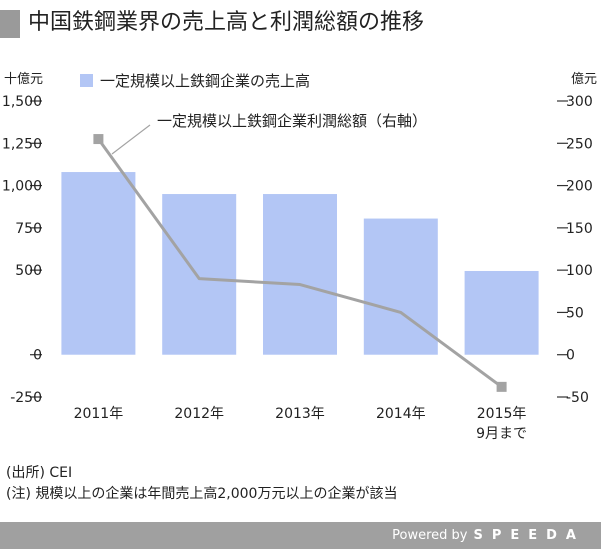 Image resolution: width=601 pixels, height=549 pixels. What do you see at coordinates (22, 102) in the screenshot?
I see `left-tick-label: 1,500` at bounding box center [22, 102].